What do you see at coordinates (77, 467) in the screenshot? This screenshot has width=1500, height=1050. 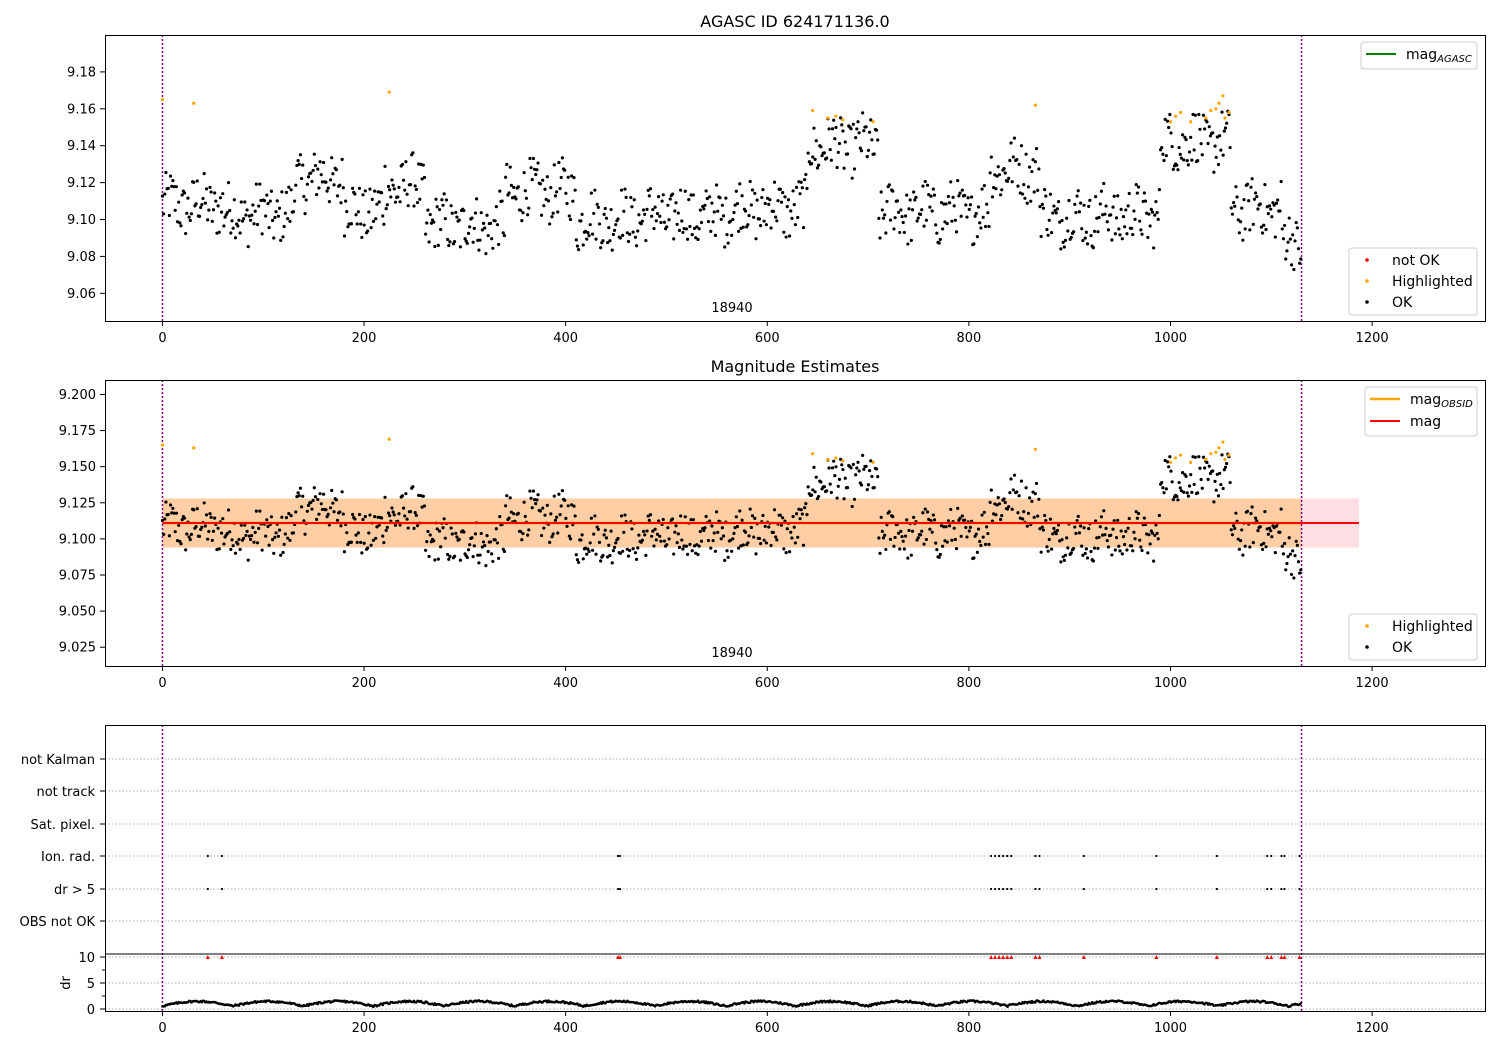 I see `y-tick-label: 9.150` at bounding box center [77, 467].